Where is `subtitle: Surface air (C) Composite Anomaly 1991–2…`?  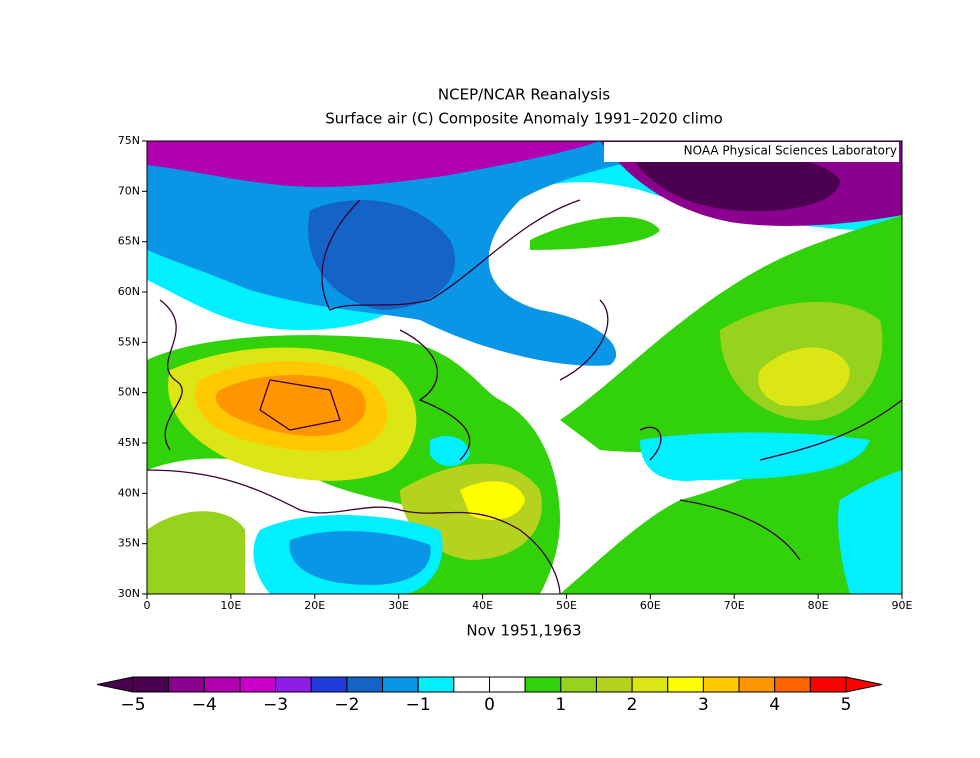 subtitle: Surface air (C) Composite Anomaly 1991–2… is located at coordinates (524, 119).